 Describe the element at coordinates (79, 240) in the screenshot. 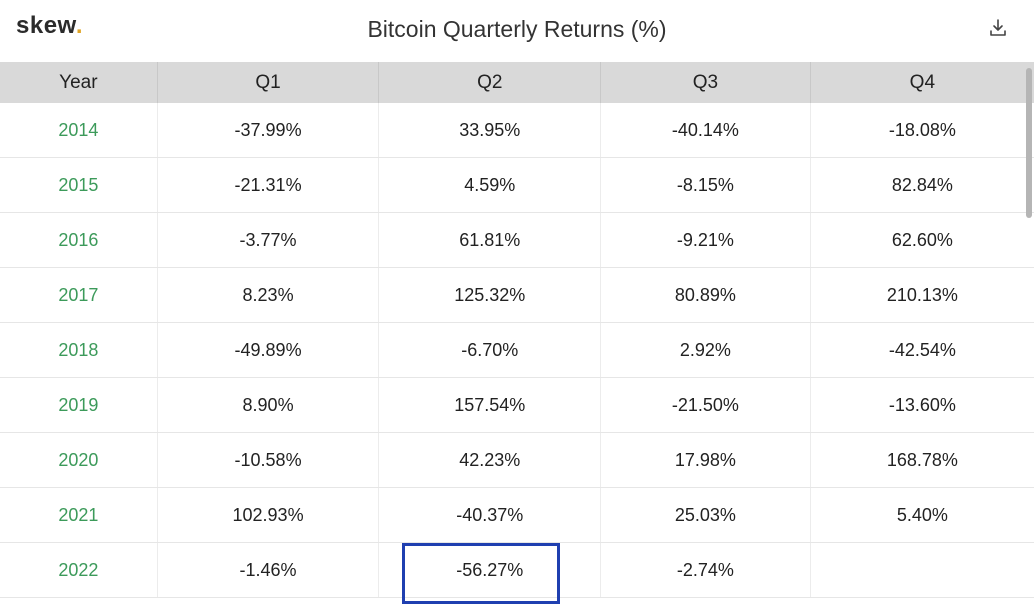

I see `cell-year: 2016` at that location.